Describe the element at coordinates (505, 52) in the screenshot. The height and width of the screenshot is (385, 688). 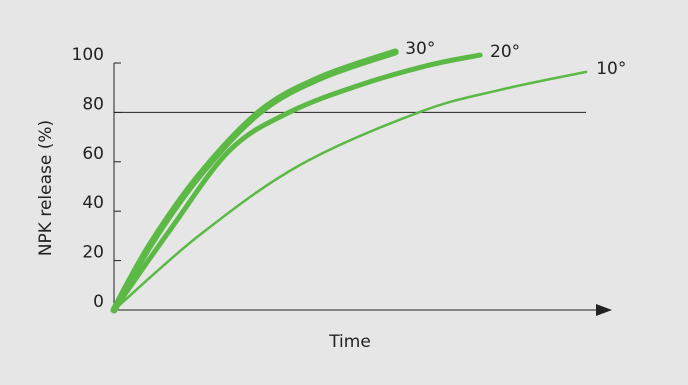
I see `series-label: 20°` at that location.